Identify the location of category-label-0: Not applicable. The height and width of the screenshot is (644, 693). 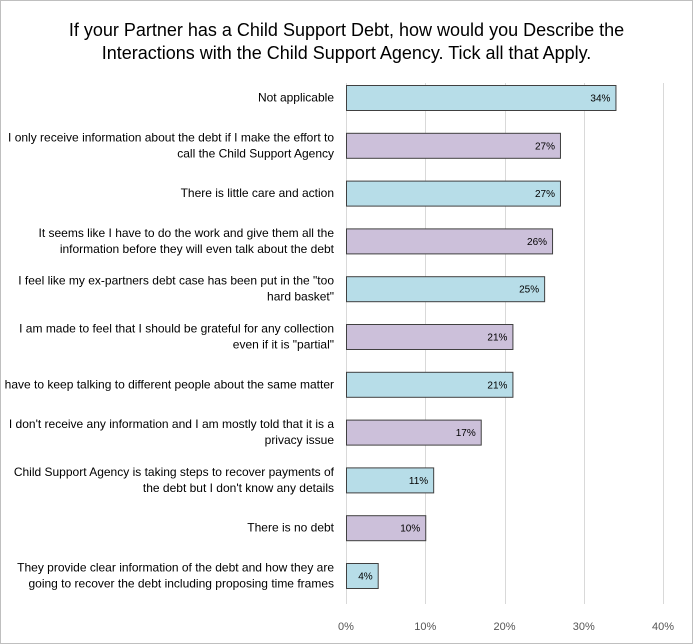
(296, 98).